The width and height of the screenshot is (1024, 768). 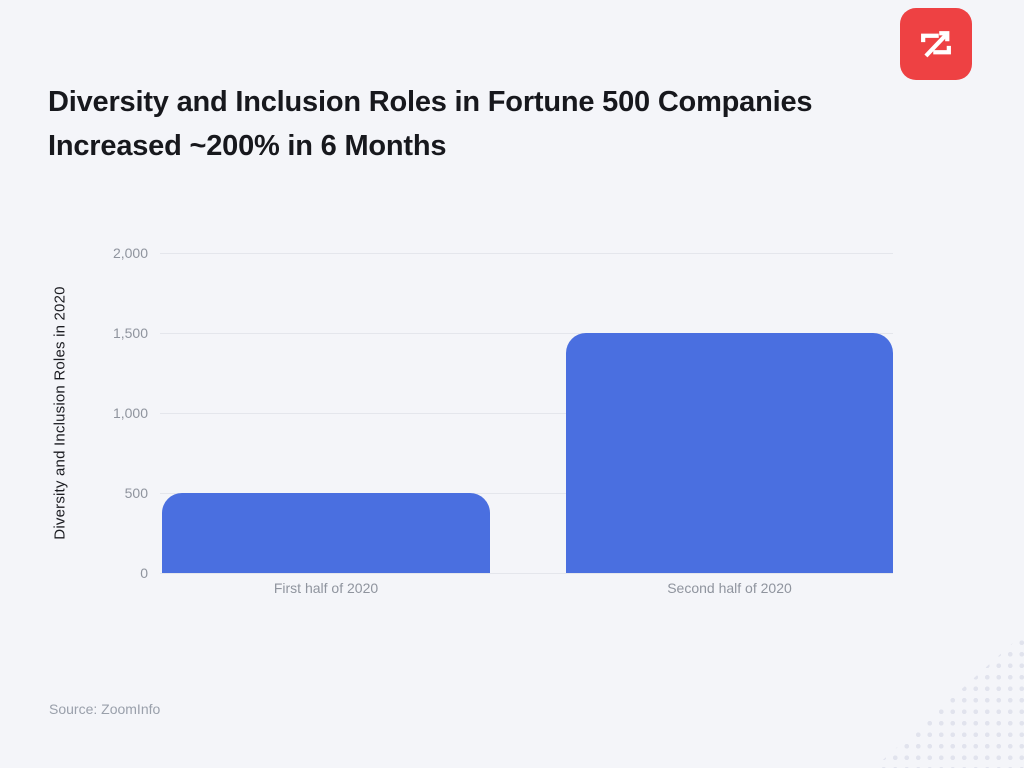 What do you see at coordinates (326, 588) in the screenshot?
I see `x-axis-label: First half of 2020` at bounding box center [326, 588].